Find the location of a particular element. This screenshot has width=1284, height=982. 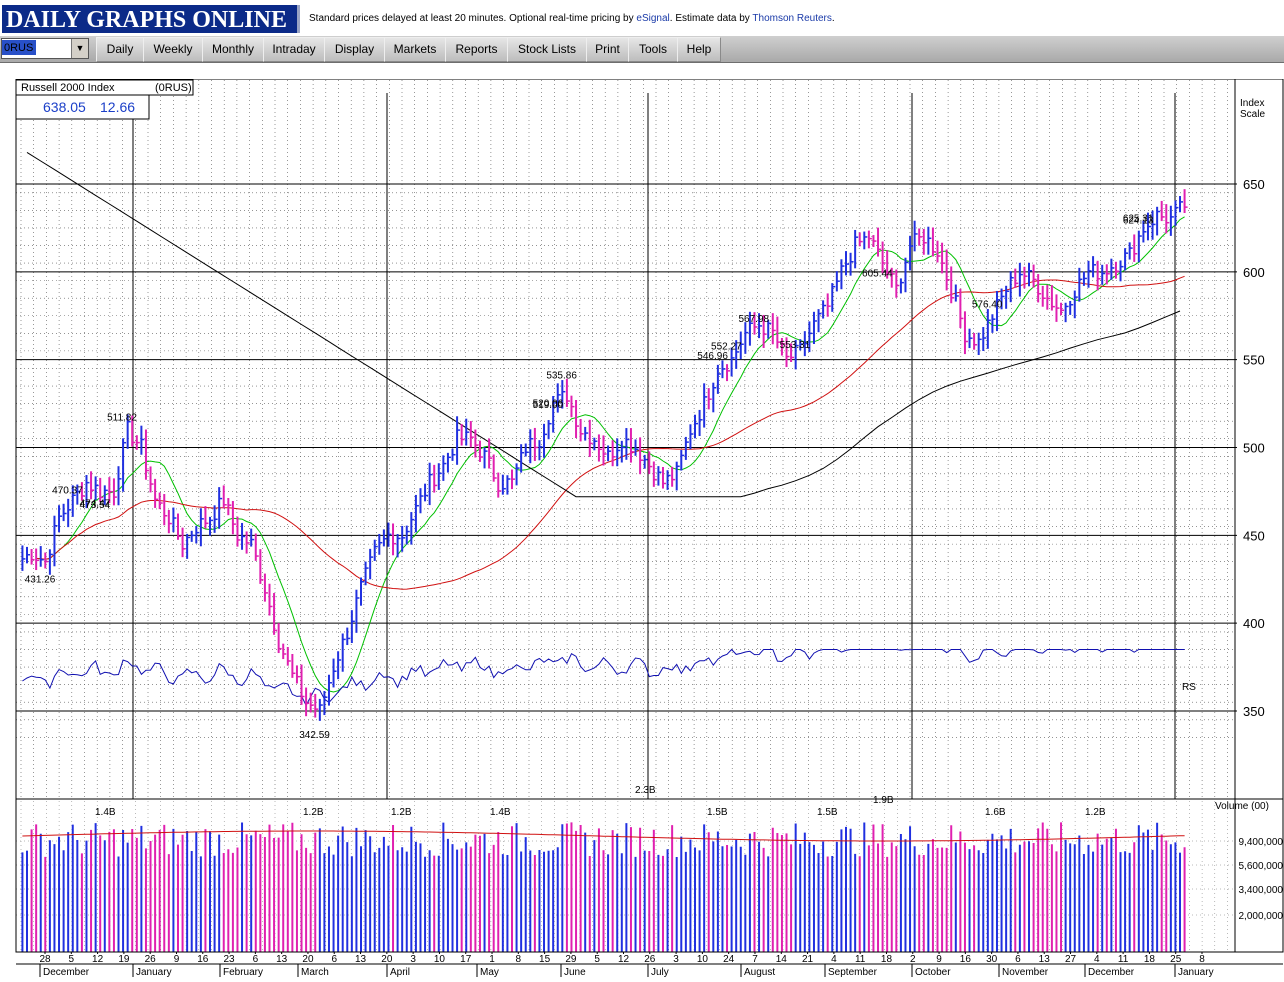

month-label: March is located at coordinates (315, 972).